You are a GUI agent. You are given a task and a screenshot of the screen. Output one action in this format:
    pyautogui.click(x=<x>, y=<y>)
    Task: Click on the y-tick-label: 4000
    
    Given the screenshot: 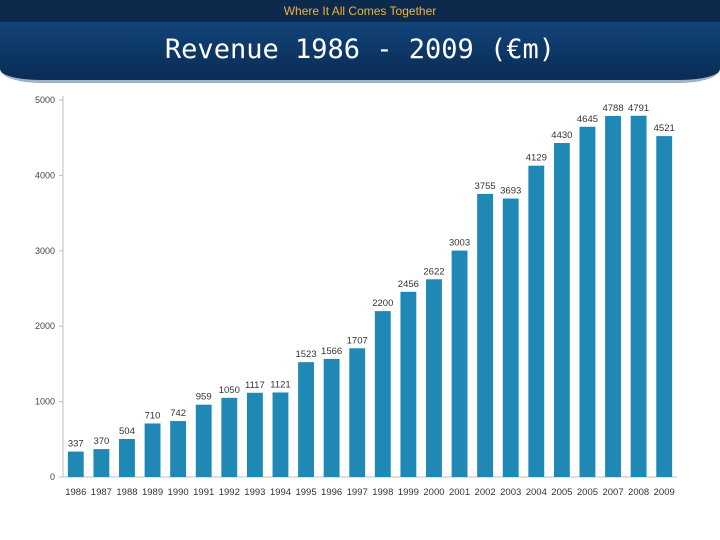 What is the action you would take?
    pyautogui.click(x=45, y=175)
    